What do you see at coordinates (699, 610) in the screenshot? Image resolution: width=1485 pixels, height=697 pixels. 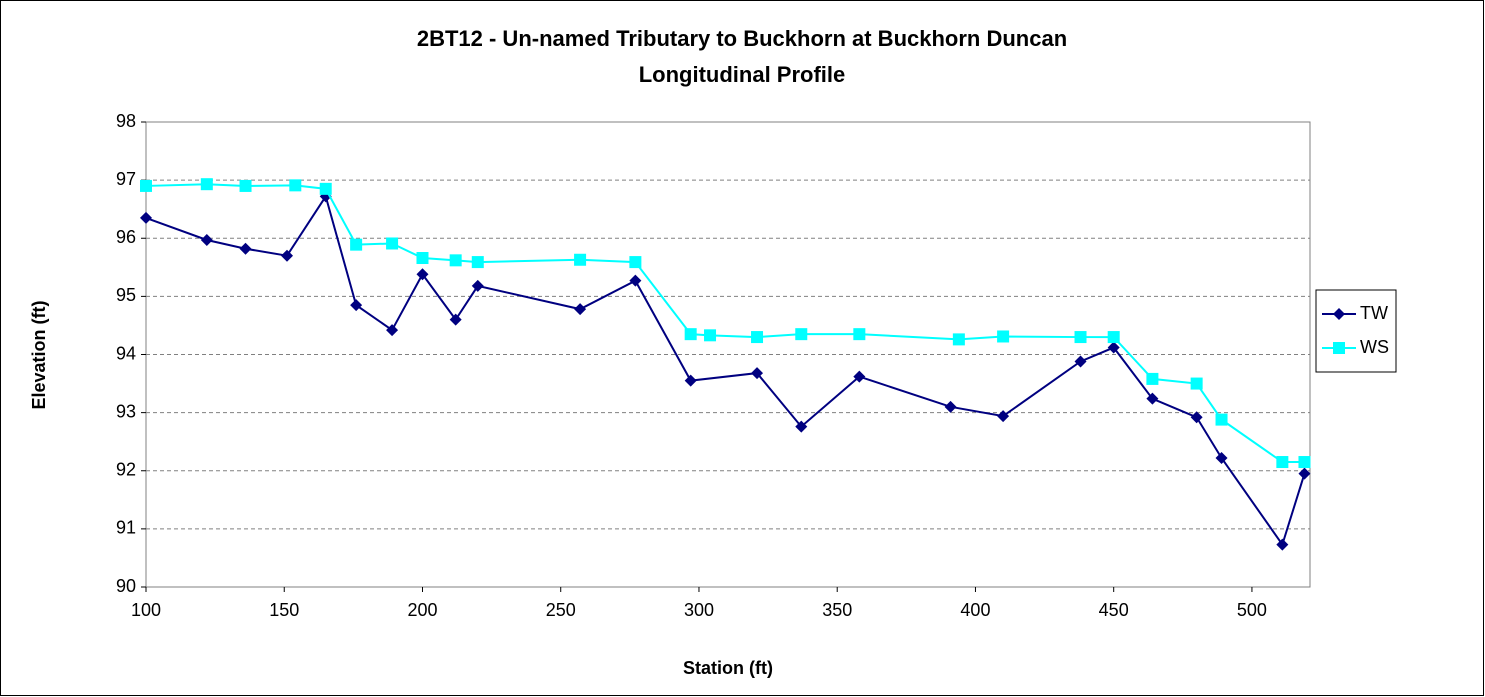 I see `x-tick-label: 300` at bounding box center [699, 610].